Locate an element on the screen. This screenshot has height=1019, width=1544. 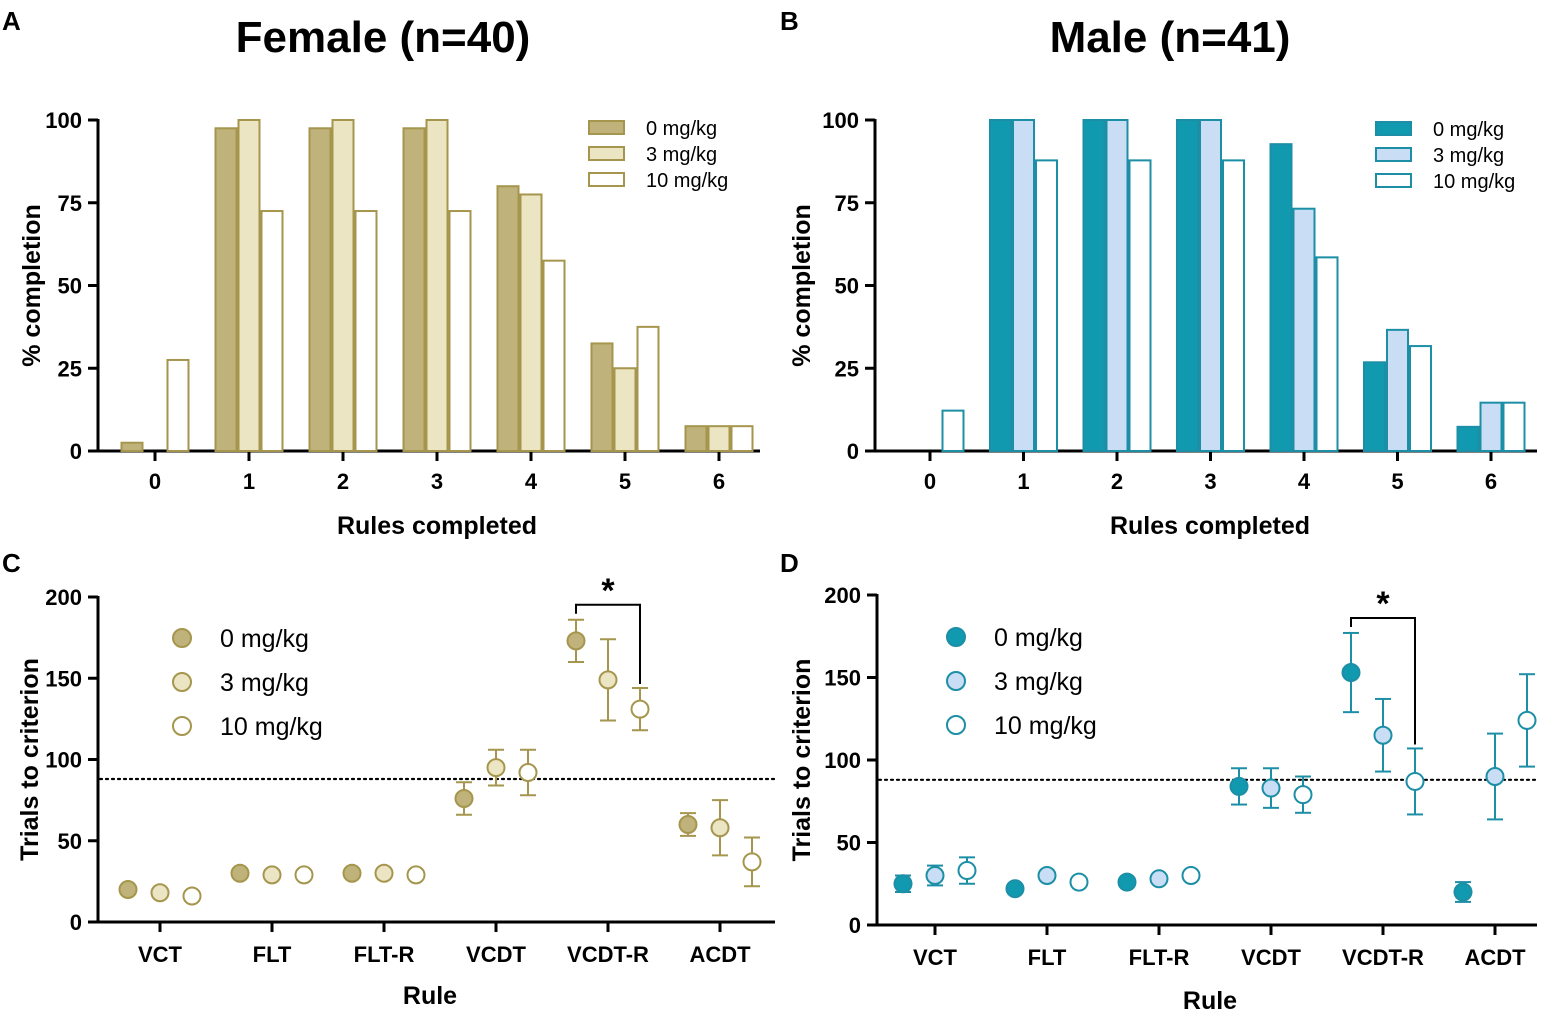
significance-bracket is located at coordinates (608, 643).